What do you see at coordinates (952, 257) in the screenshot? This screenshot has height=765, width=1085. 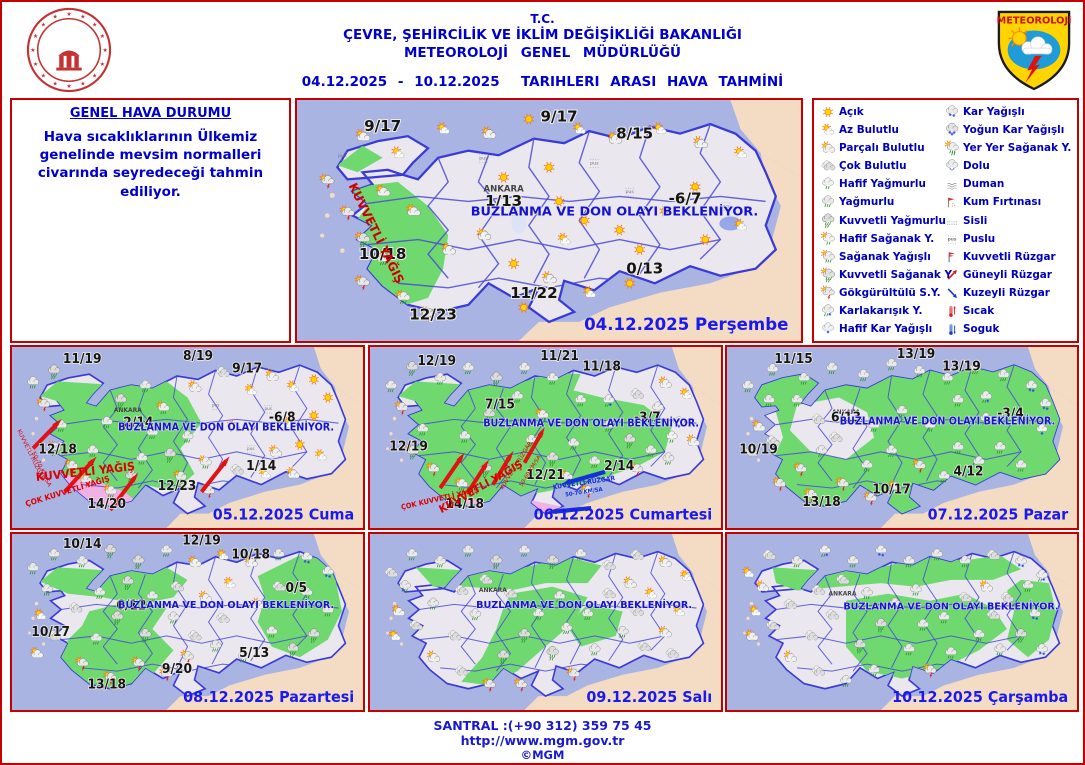 I see `windflag-icon` at bounding box center [952, 257].